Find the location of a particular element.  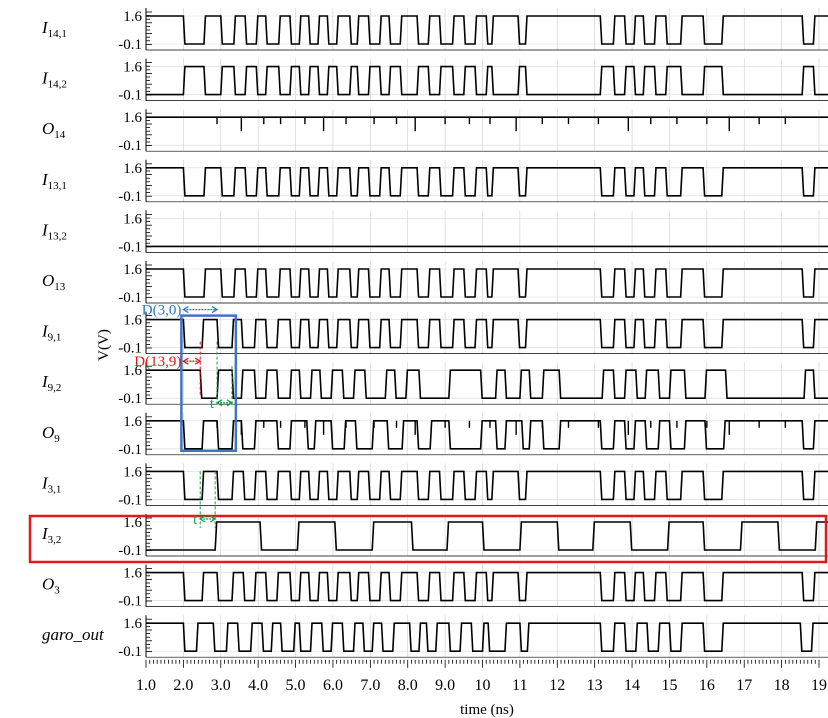

x-tick-label: 15 is located at coordinates (669, 685).